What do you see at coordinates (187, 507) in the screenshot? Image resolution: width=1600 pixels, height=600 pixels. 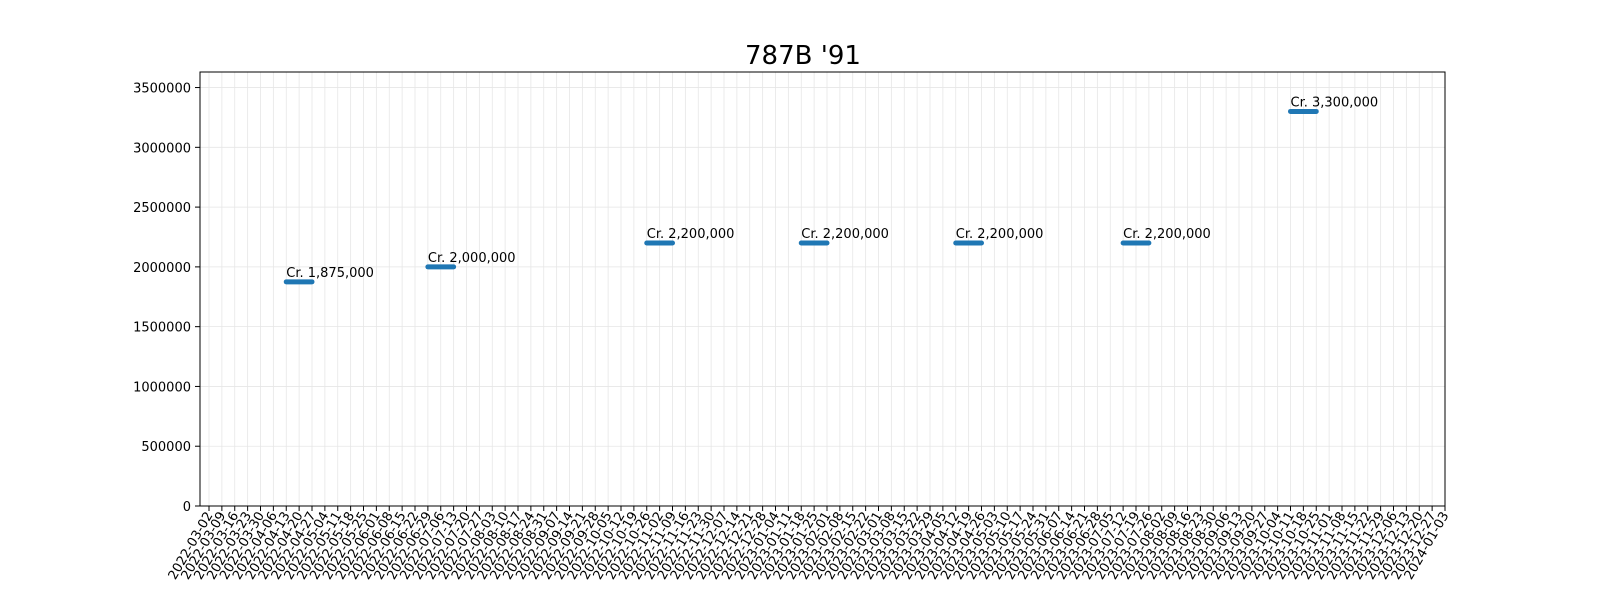 I see `y-tick-label: 0` at bounding box center [187, 507].